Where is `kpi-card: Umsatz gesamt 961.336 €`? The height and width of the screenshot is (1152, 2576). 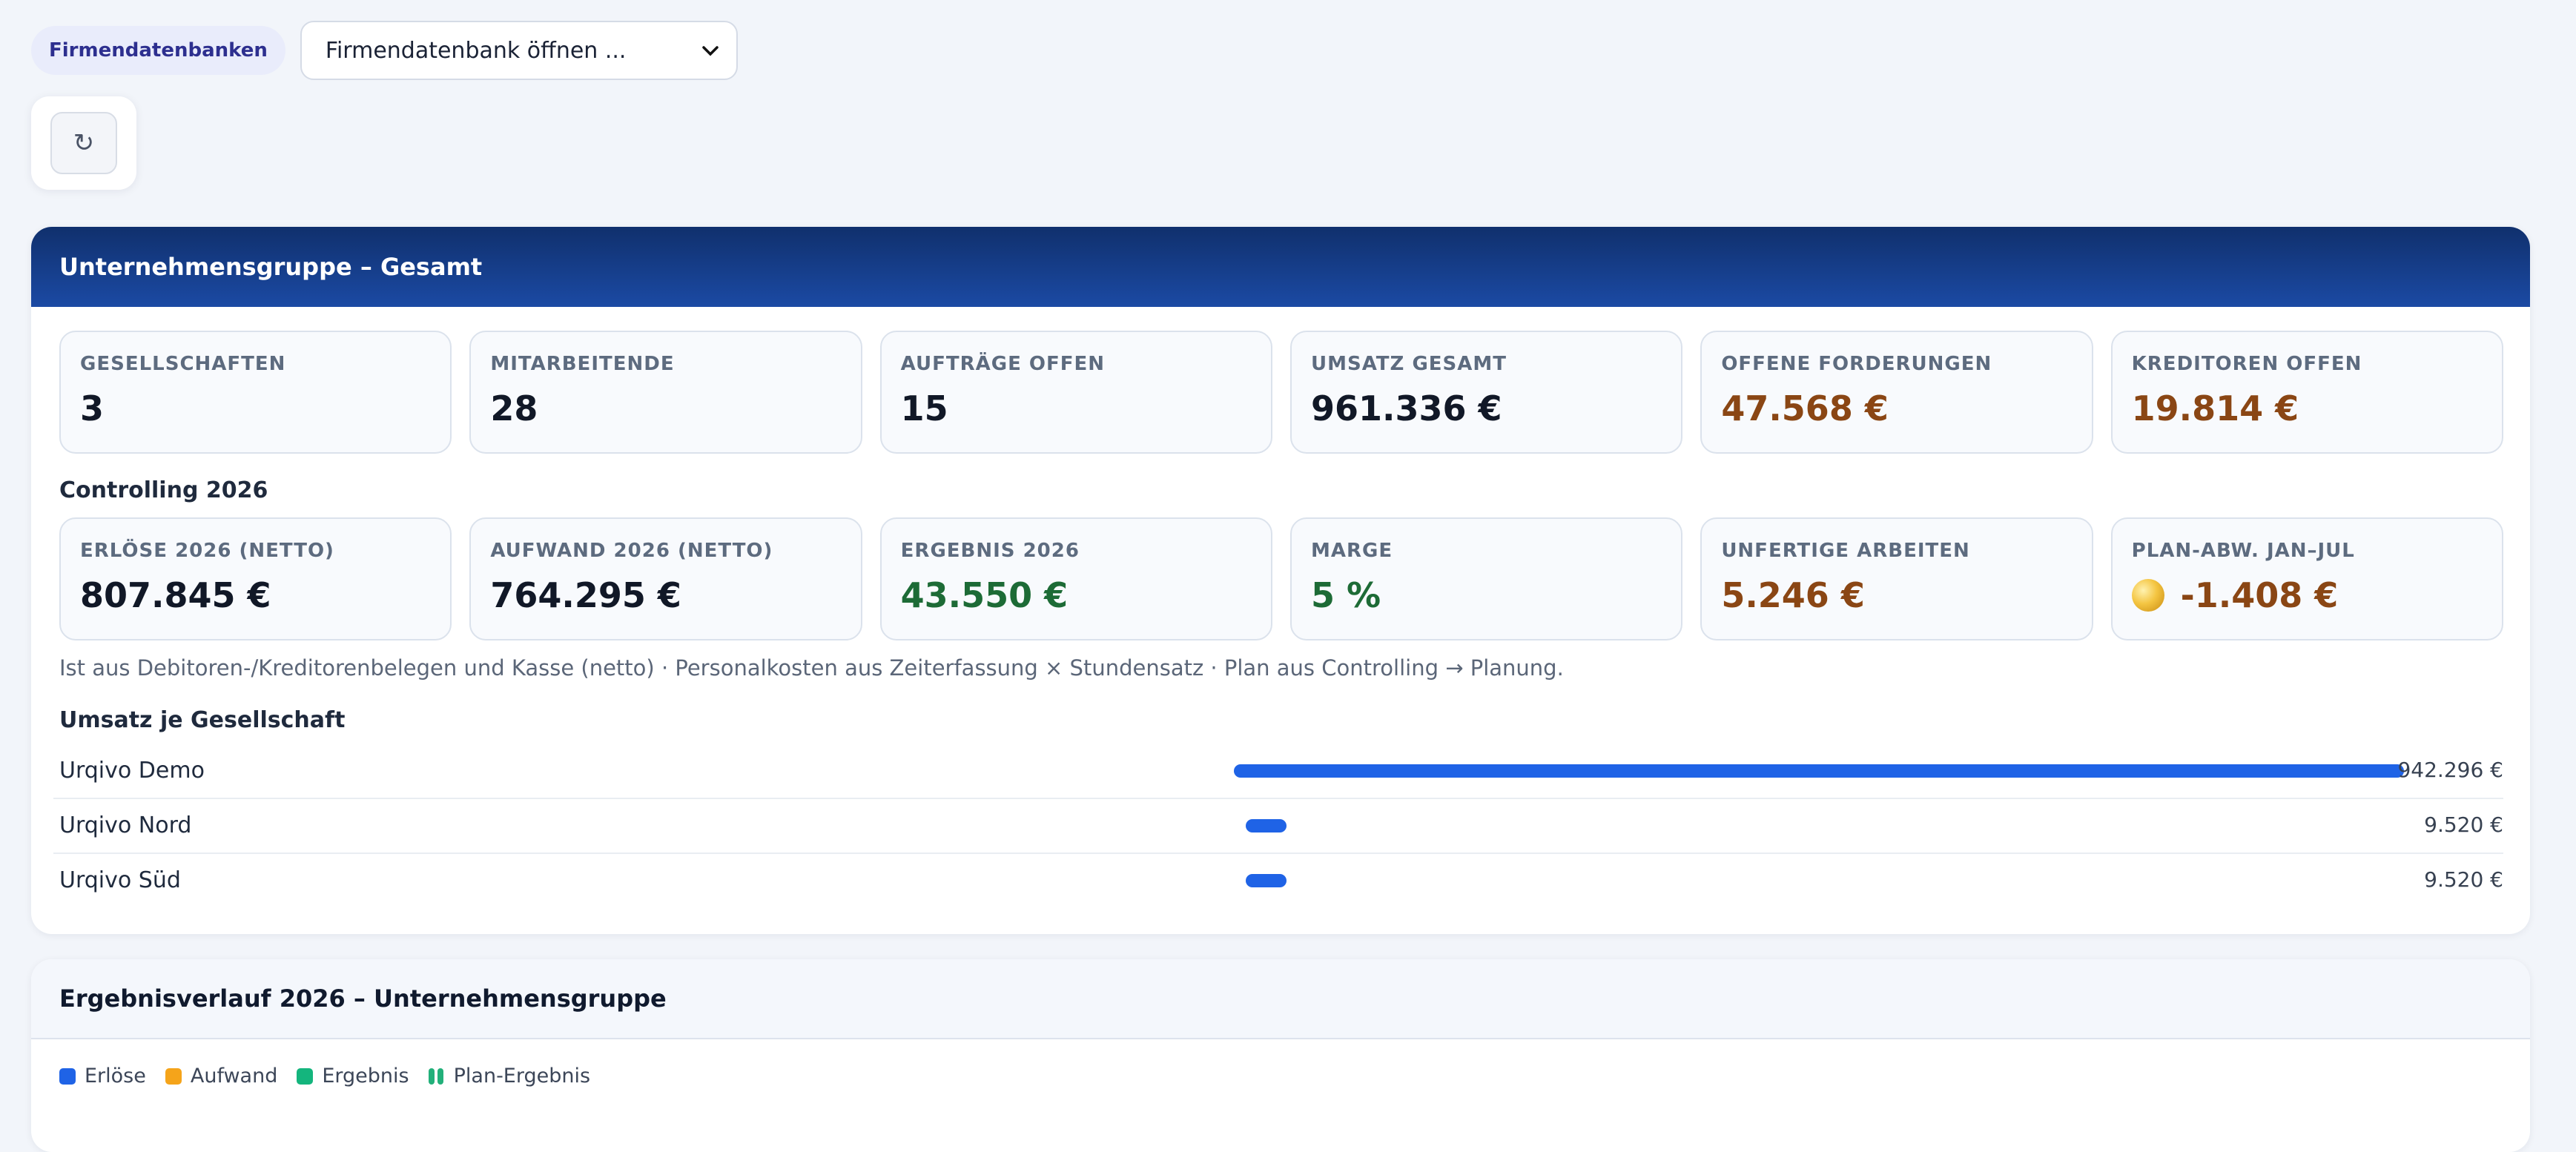
kpi-card: Umsatz gesamt 961.336 € is located at coordinates (1486, 392).